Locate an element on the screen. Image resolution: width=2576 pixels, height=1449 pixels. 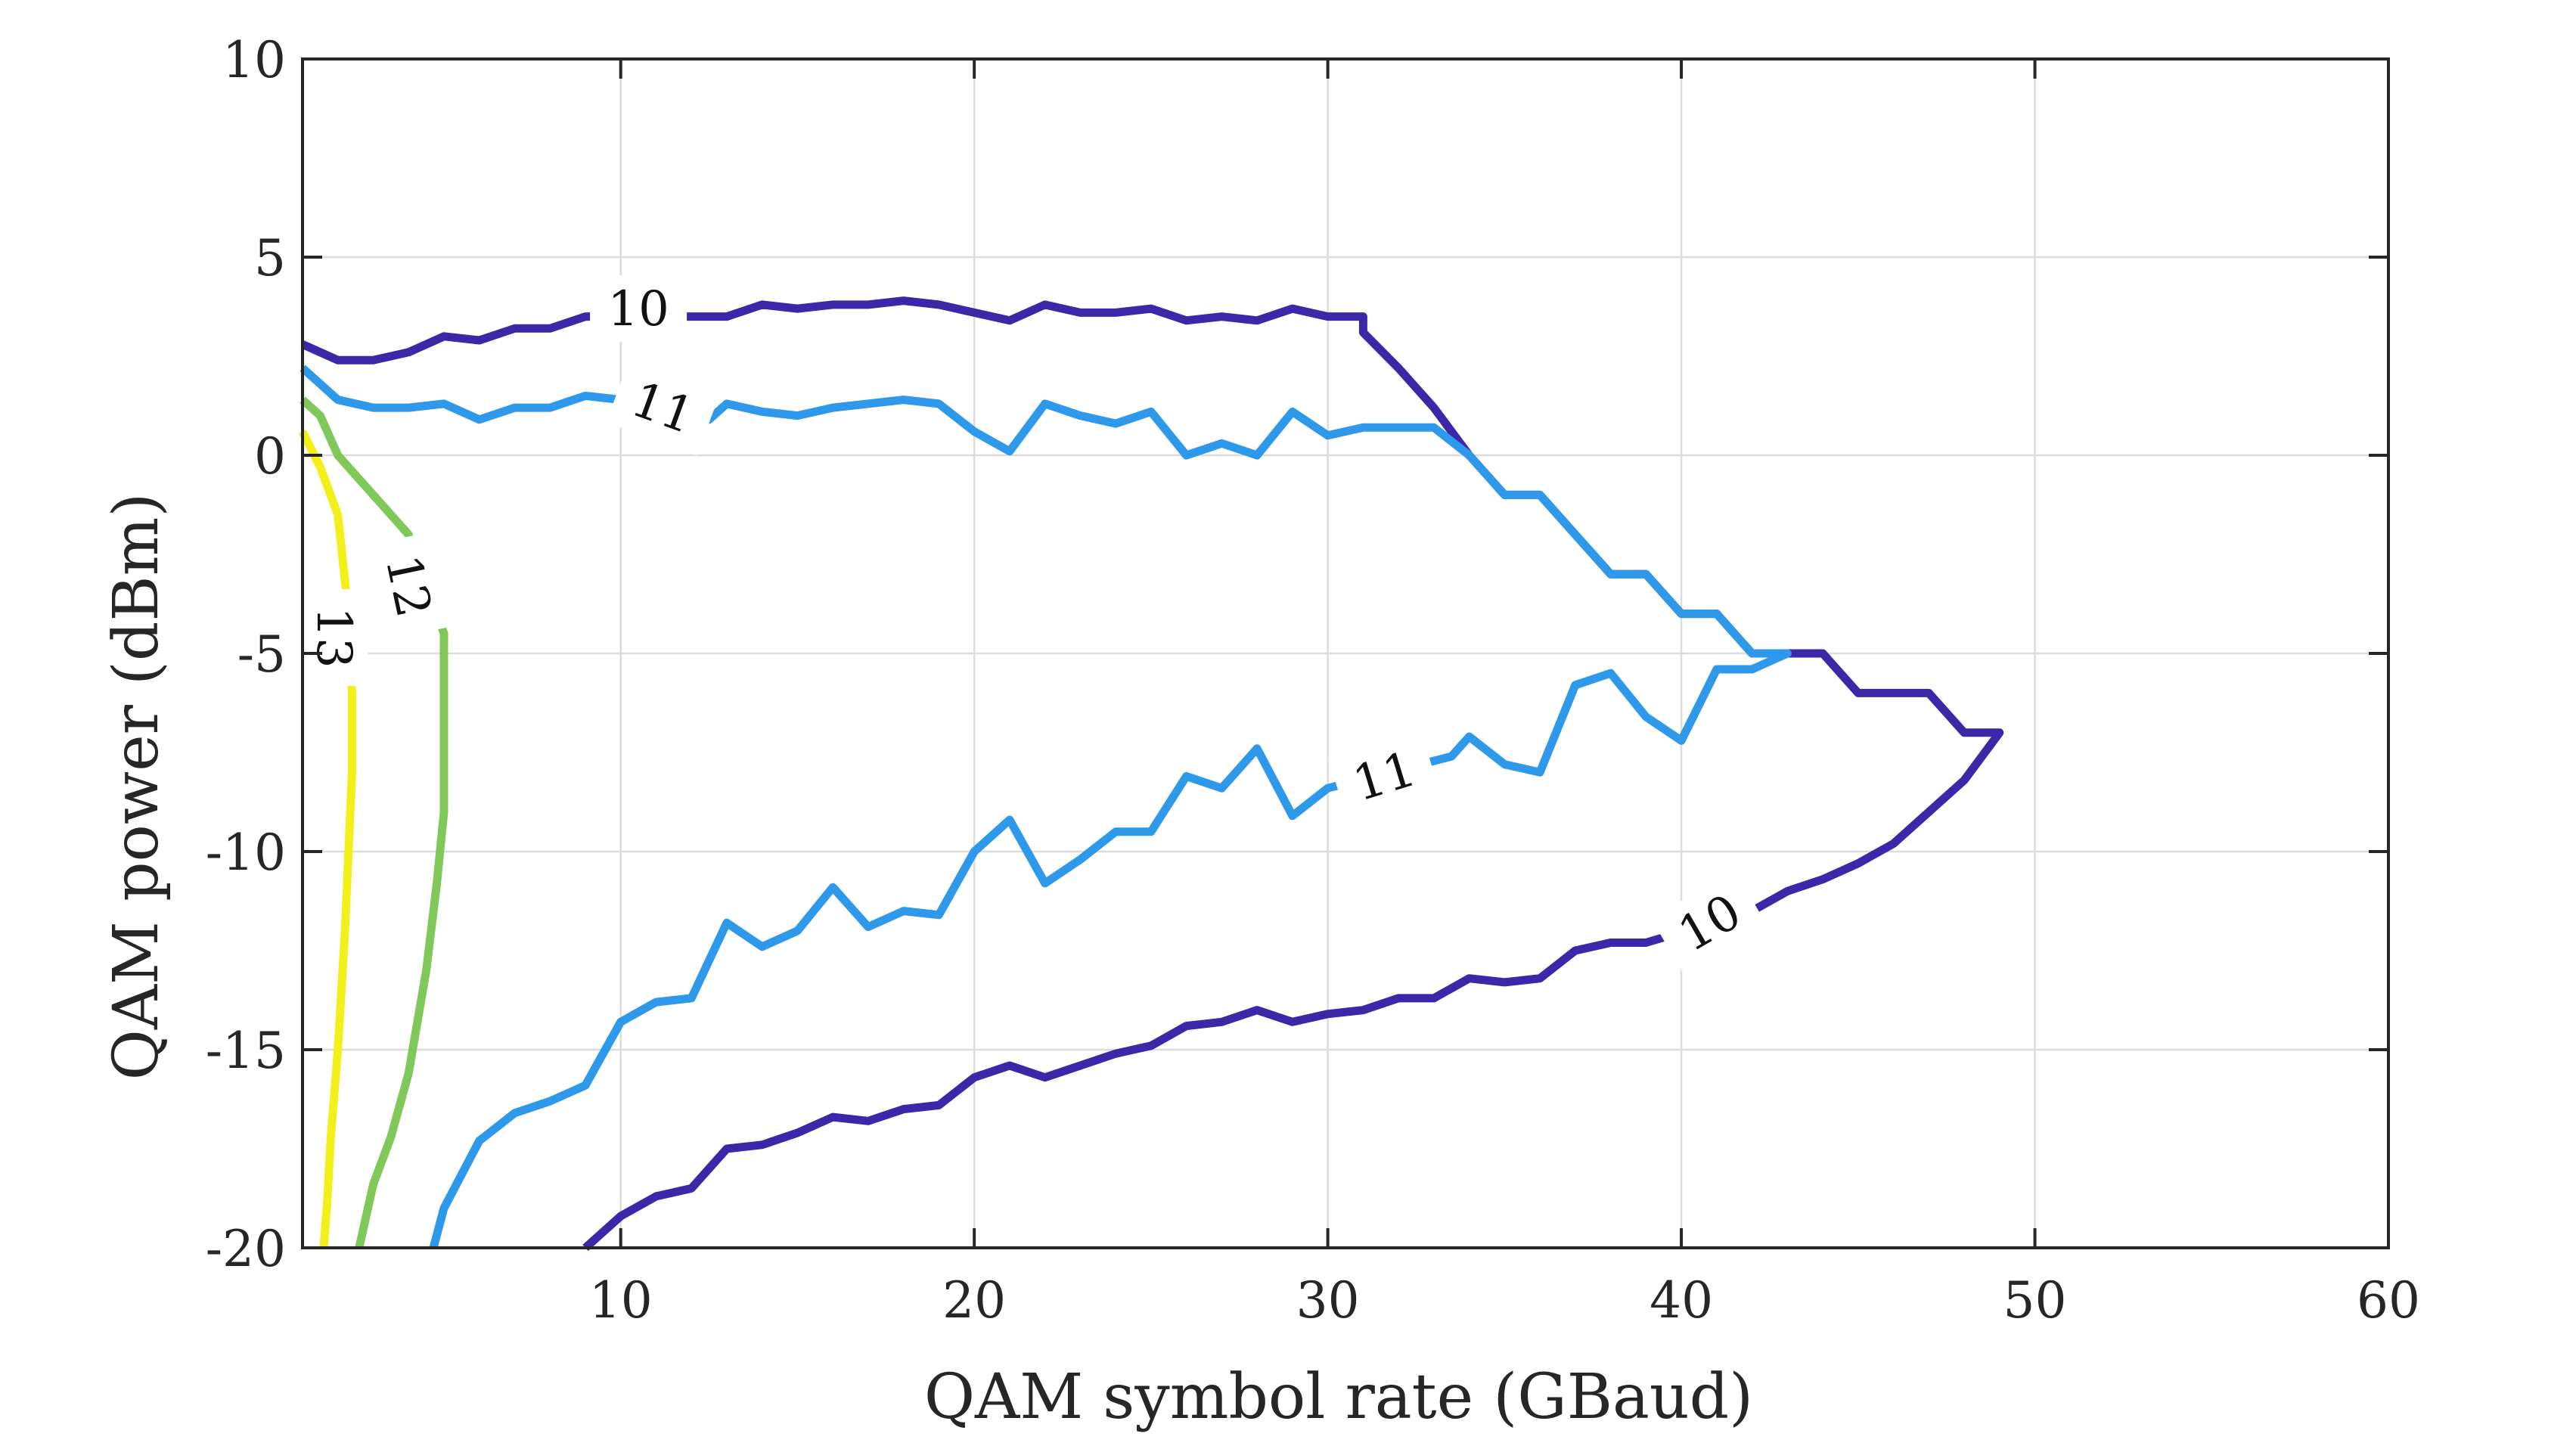
y-tick-label: 5 is located at coordinates (270, 258).